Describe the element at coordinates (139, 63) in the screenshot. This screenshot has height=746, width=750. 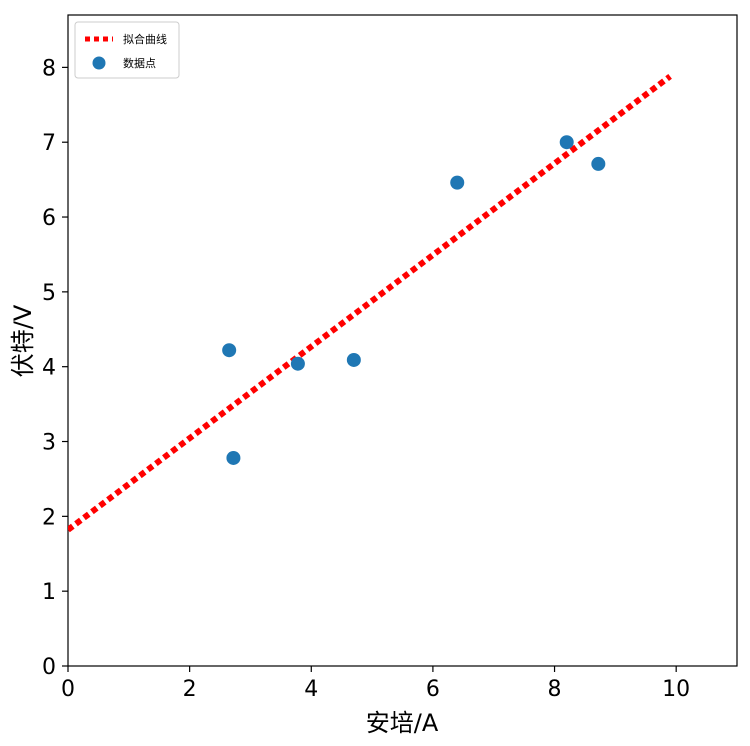
I see `legend-label: 数据点` at that location.